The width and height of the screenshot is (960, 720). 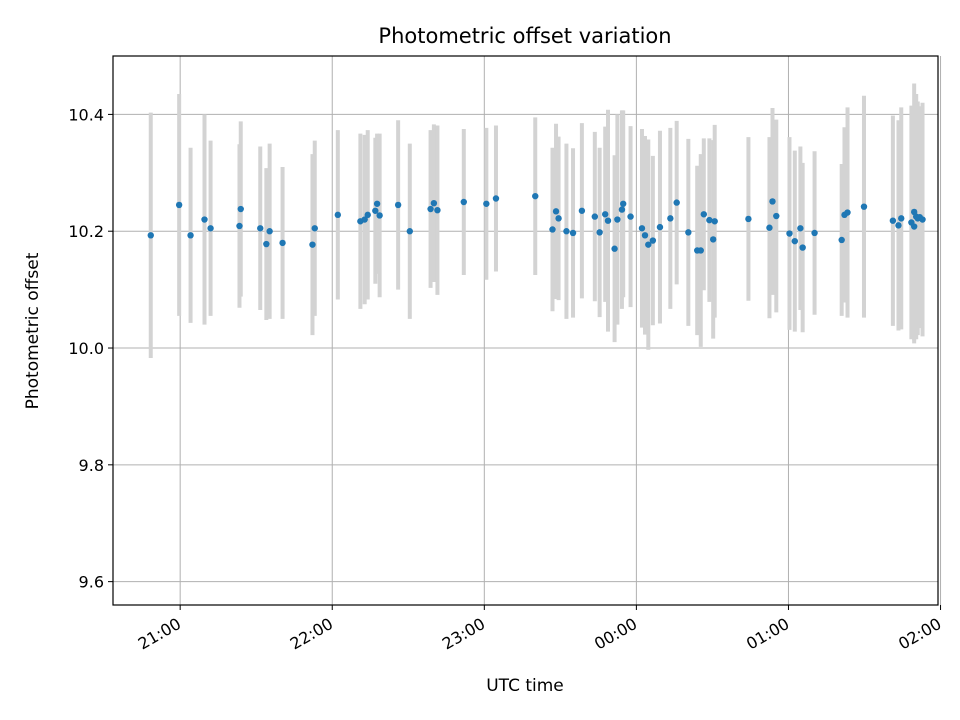 What do you see at coordinates (91, 582) in the screenshot?
I see `y-tick-label: 9.6` at bounding box center [91, 582].